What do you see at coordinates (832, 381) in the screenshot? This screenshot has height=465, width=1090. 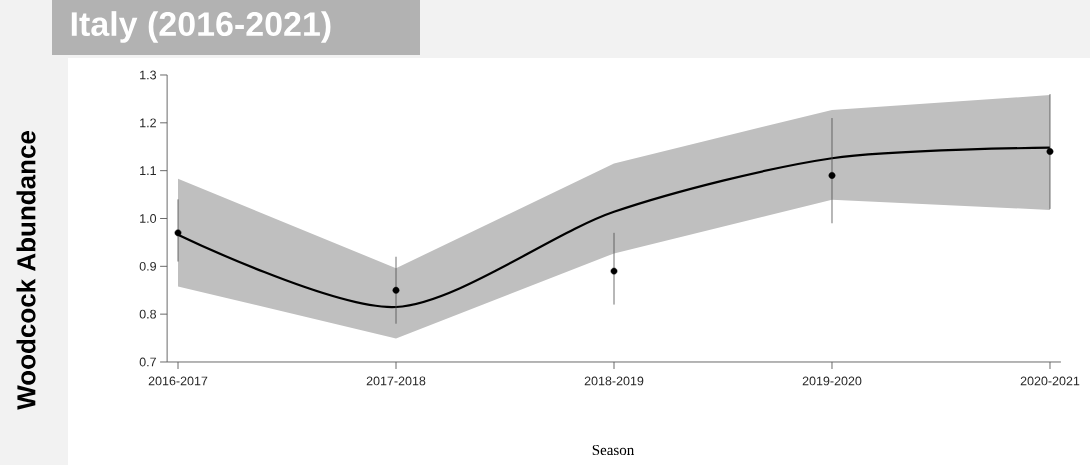 I see `x-tick-label: 2019-2020` at bounding box center [832, 381].